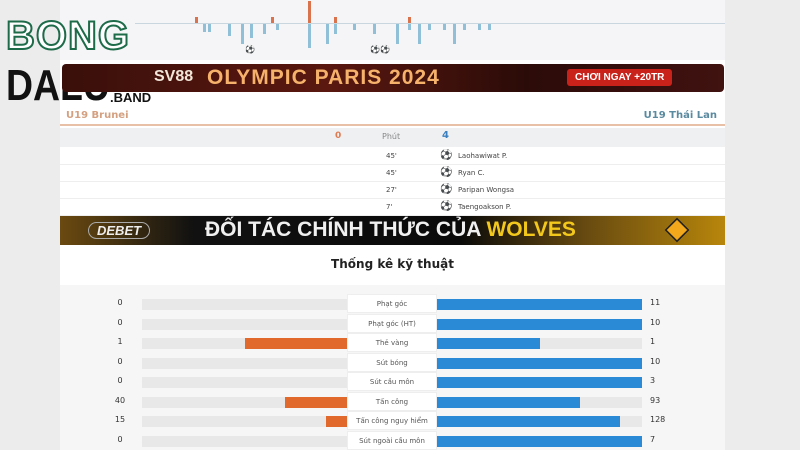  What do you see at coordinates (653, 341) in the screenshot?
I see `away-value: 1` at bounding box center [653, 341].